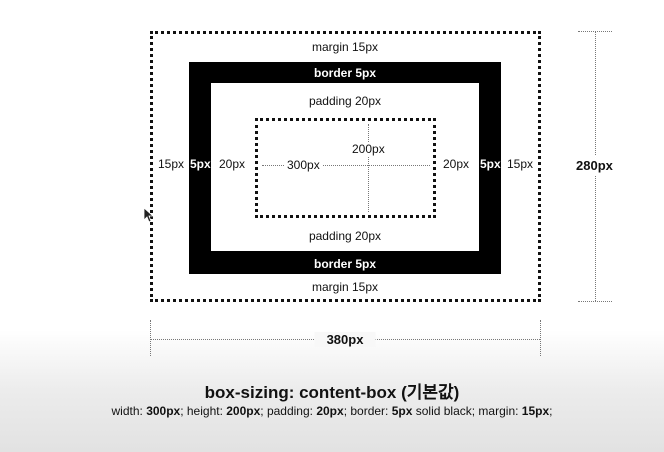  I want to click on caption-part: ; height:, so click(203, 411).